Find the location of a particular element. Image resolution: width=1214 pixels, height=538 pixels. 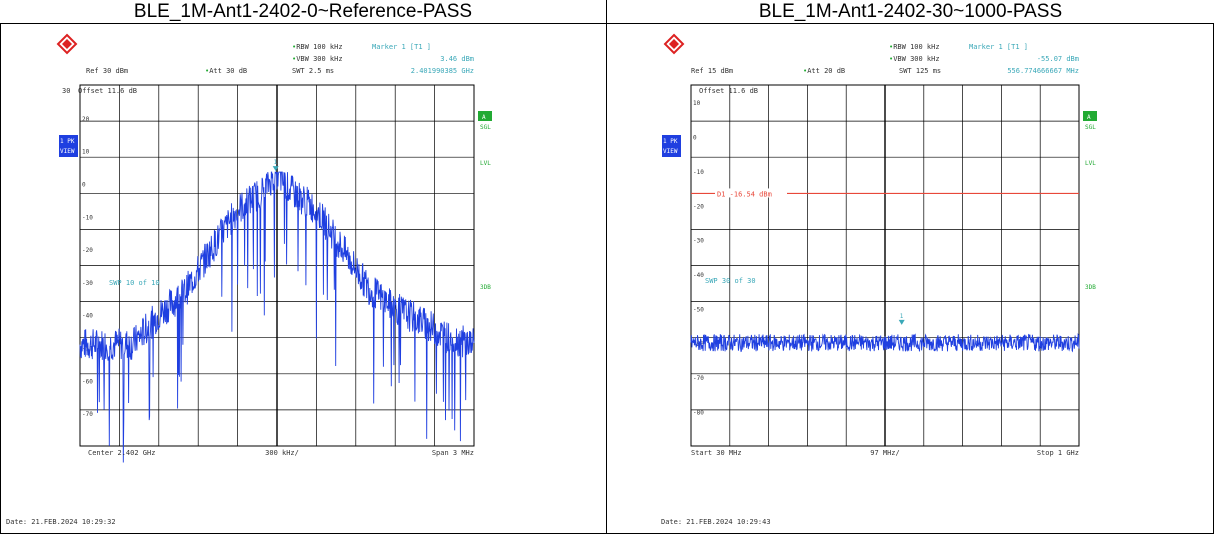

panel-title-right: BLE_1M-Ant1-2402-30~1000-PASS is located at coordinates (910, 12).